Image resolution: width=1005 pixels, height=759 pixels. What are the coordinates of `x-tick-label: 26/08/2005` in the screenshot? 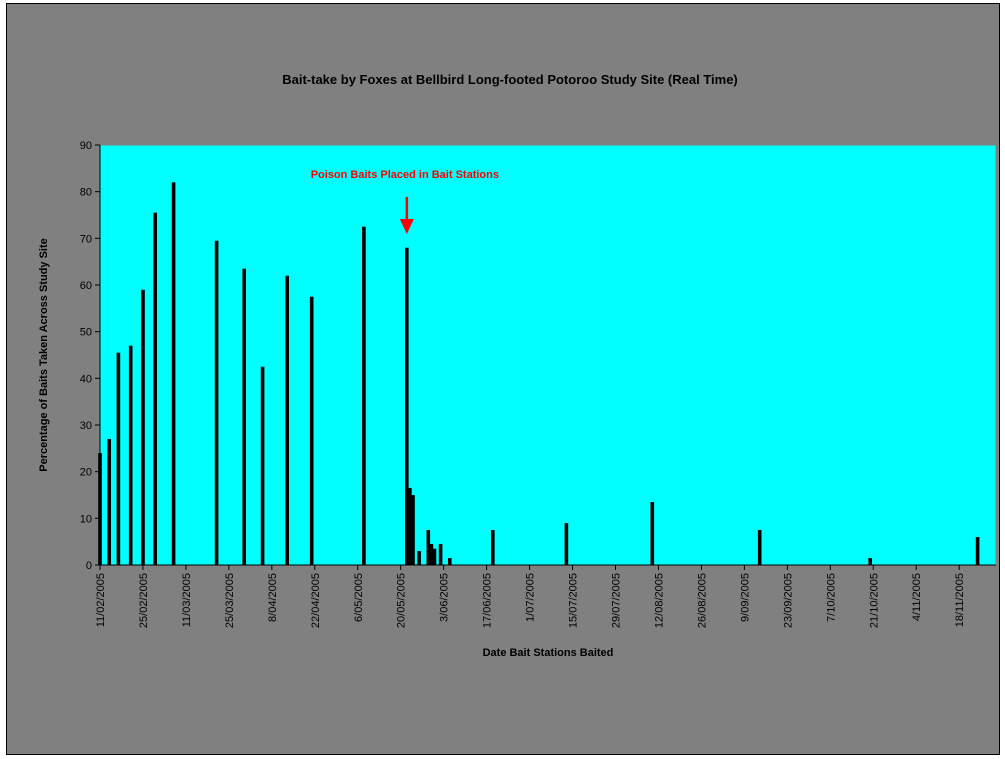 It's located at (702, 600).